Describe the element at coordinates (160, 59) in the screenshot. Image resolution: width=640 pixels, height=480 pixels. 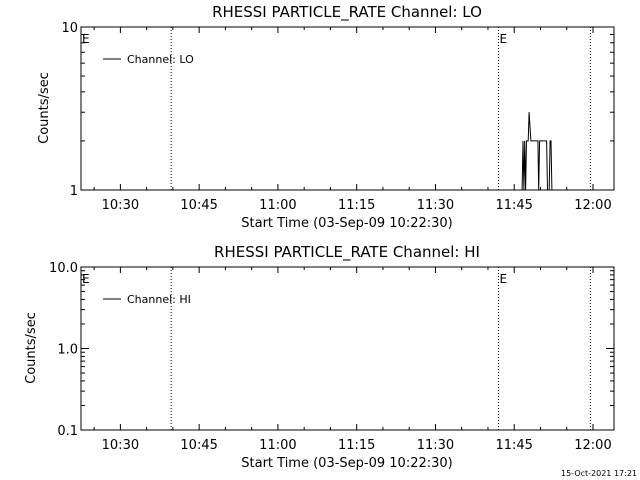
I see `legend-label: Channel: LO` at that location.